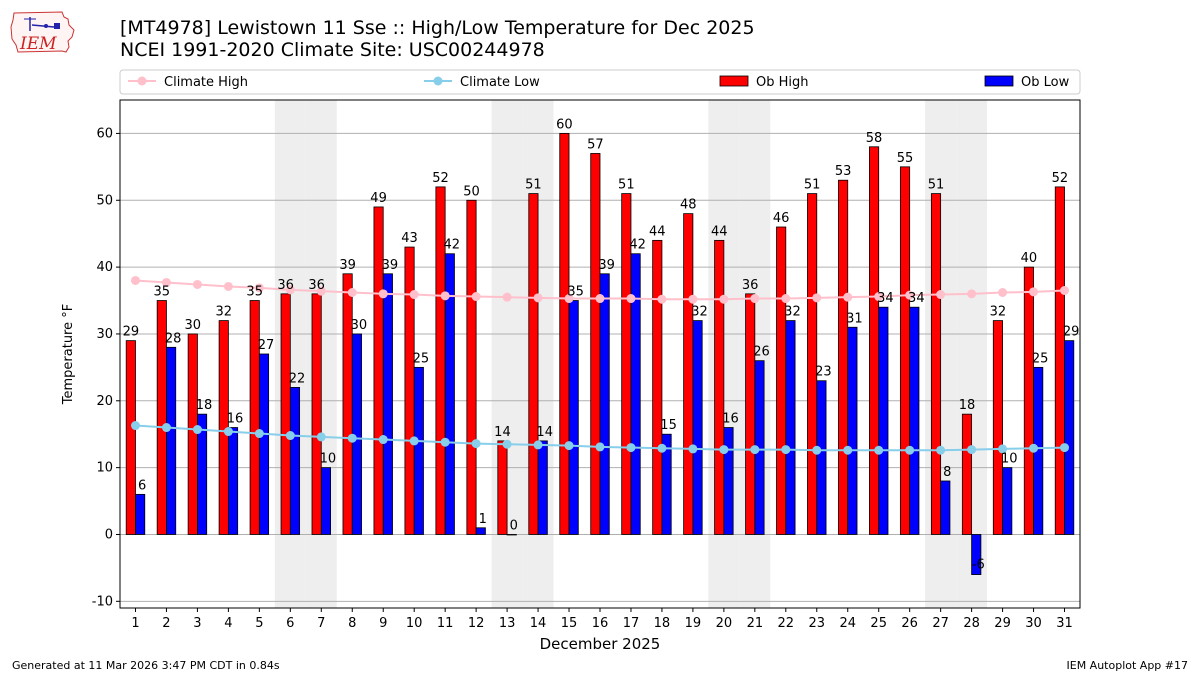  What do you see at coordinates (750, 285) in the screenshot?
I see `ob-high-value-label: 36` at bounding box center [750, 285].